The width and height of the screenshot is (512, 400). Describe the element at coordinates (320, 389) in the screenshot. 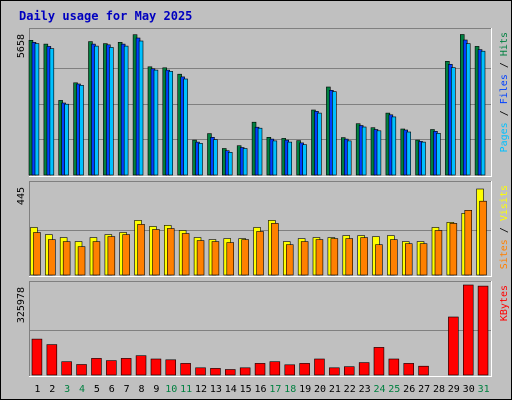

I see `day-label: 20` at that location.